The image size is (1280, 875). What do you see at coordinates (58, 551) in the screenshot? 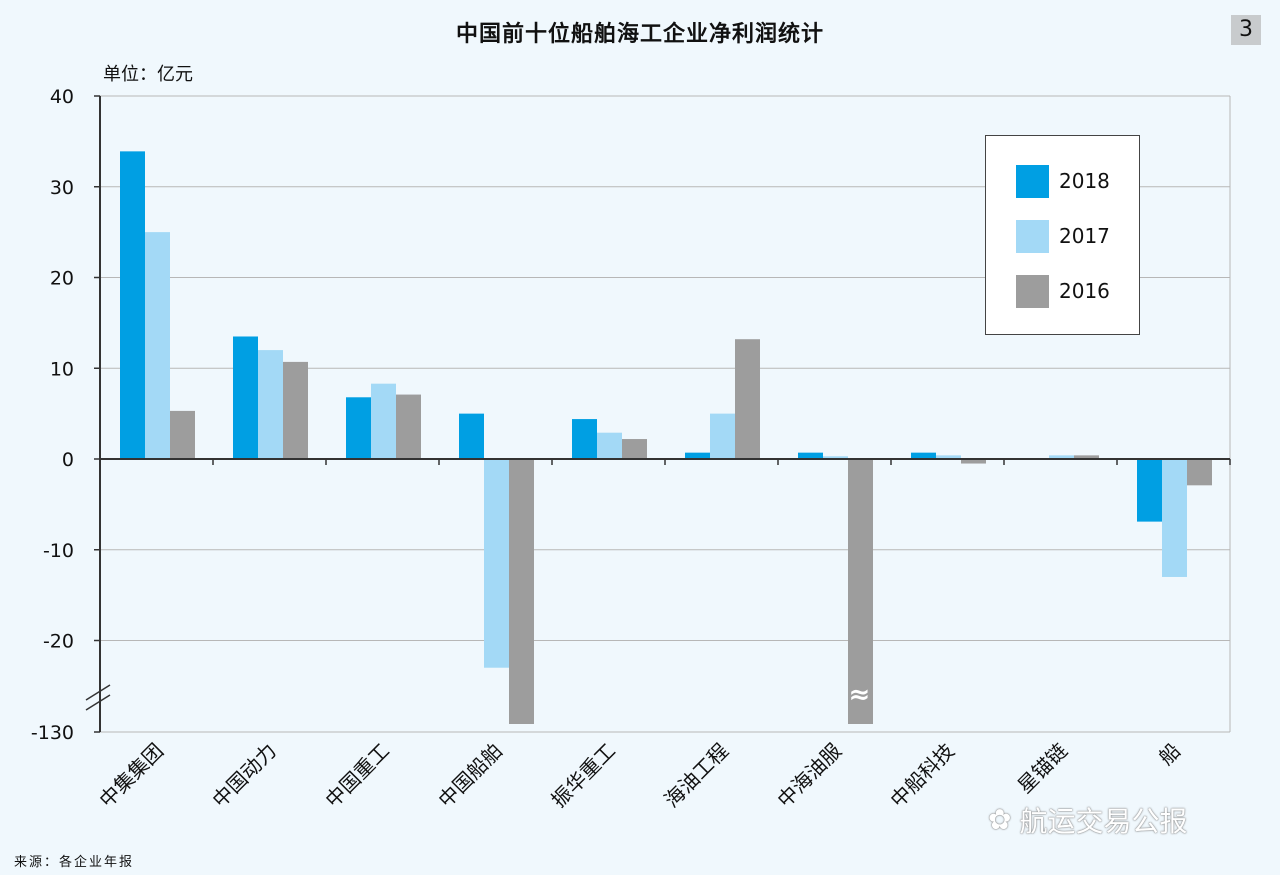
I see `y-tick-label: -10` at bounding box center [58, 551].